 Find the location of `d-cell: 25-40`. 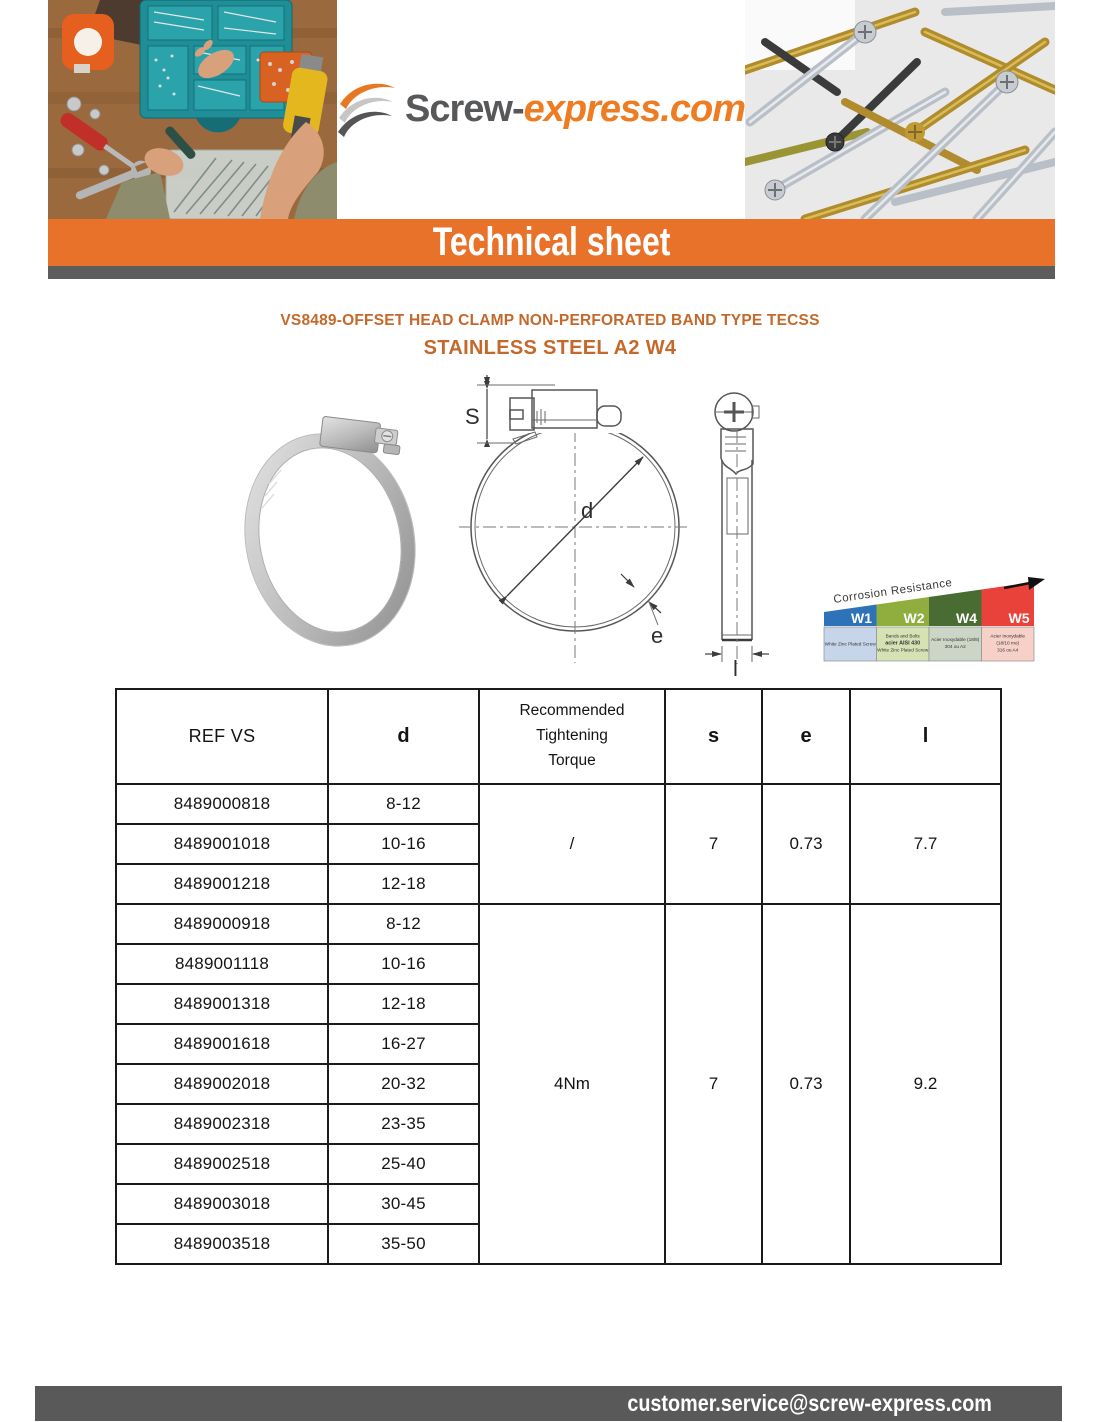

d-cell: 25-40 is located at coordinates (403, 1164).